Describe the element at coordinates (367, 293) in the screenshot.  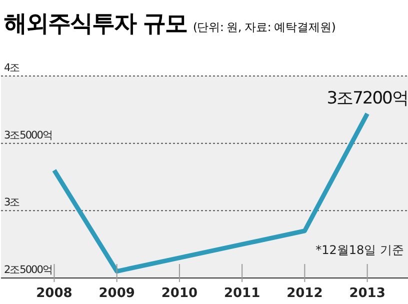
I see `x-tick-label: 2013` at that location.